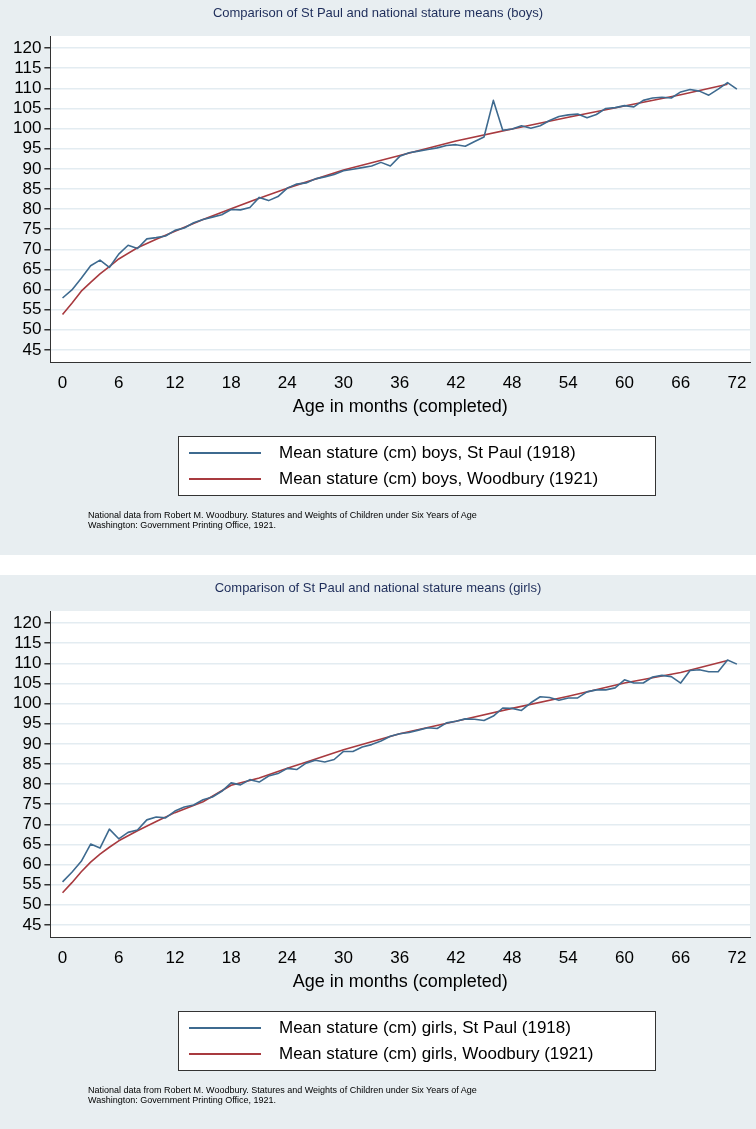  What do you see at coordinates (425, 1028) in the screenshot?
I see `legend-label: Mean stature (cm) girls, St Paul (1918)` at bounding box center [425, 1028].